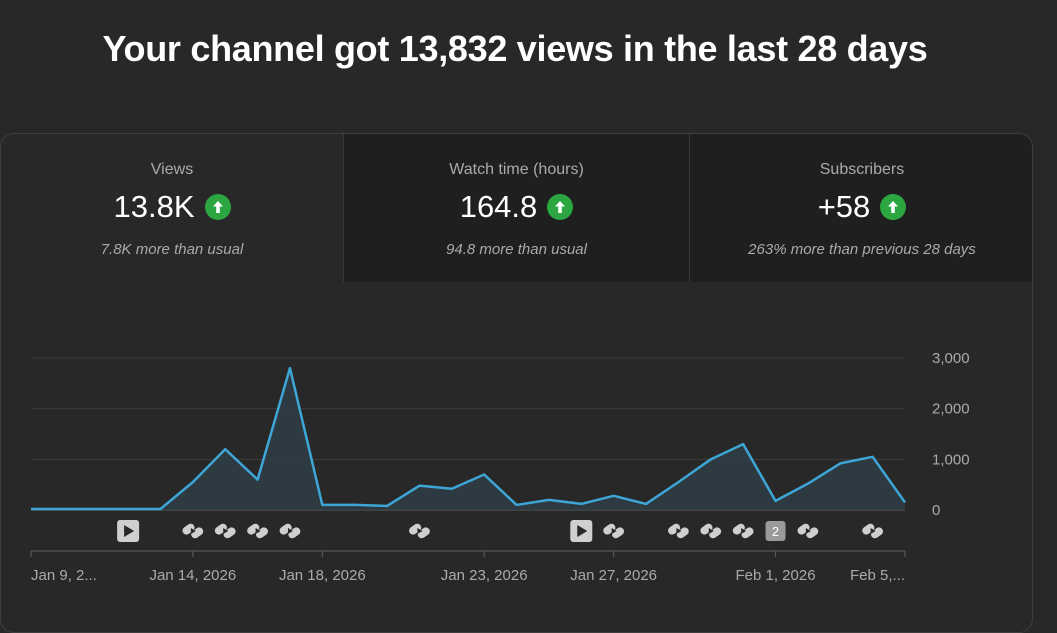  Describe the element at coordinates (172, 169) in the screenshot. I see `tab-views-label: Views` at that location.